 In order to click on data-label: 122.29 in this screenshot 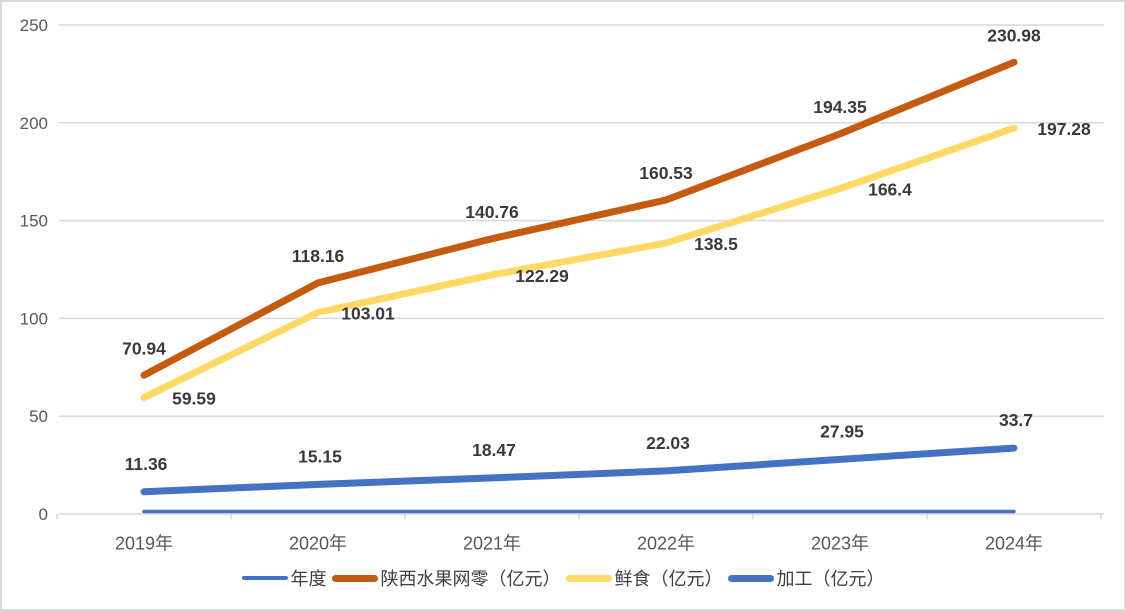, I will do `click(542, 276)`.